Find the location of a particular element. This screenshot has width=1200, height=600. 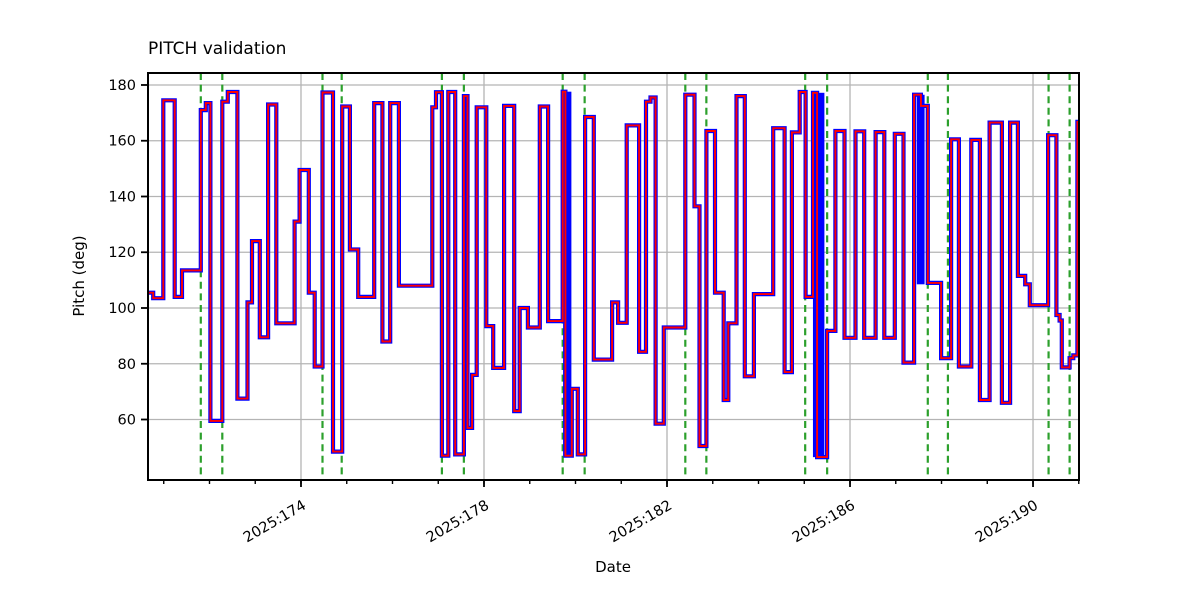

x-axis-label: Date is located at coordinates (613, 567).